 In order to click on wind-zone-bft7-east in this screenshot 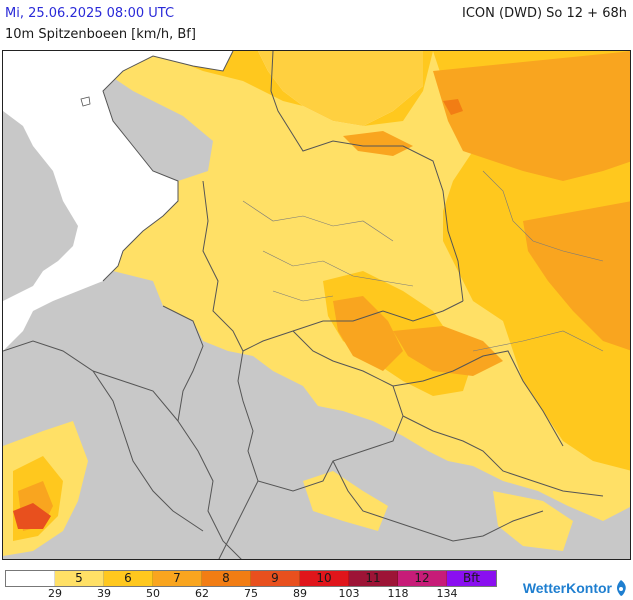, I will do `click(576, 276)`.